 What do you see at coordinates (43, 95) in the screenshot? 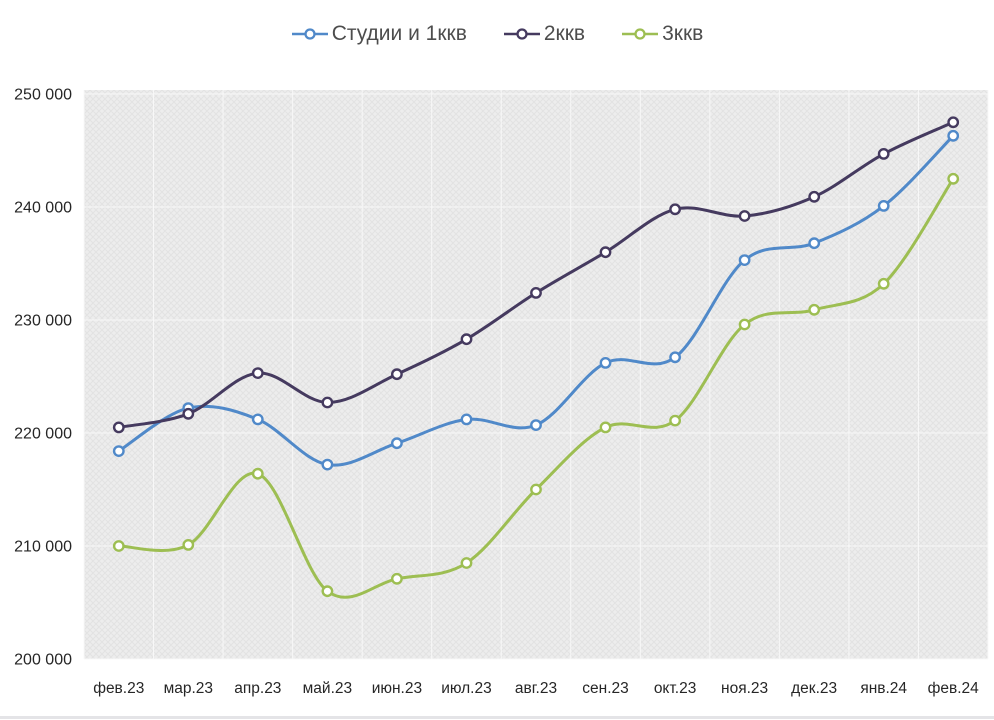
I see `y-axis-tick-label: 250 000` at bounding box center [43, 95].